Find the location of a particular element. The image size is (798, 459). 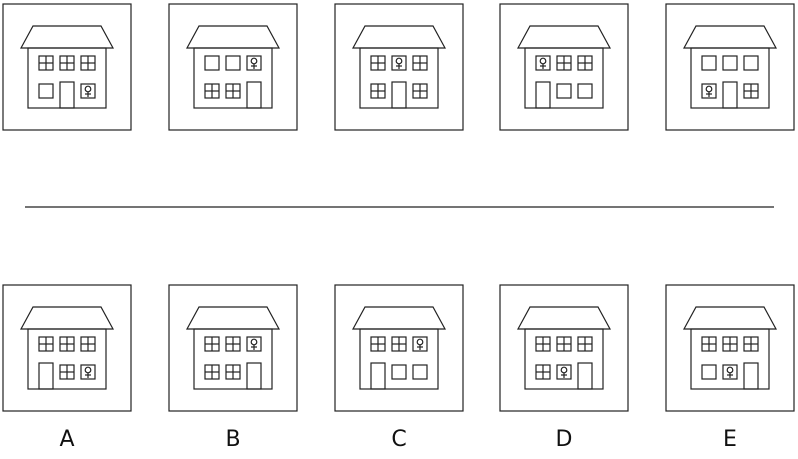

option-label: A is located at coordinates (66, 439).